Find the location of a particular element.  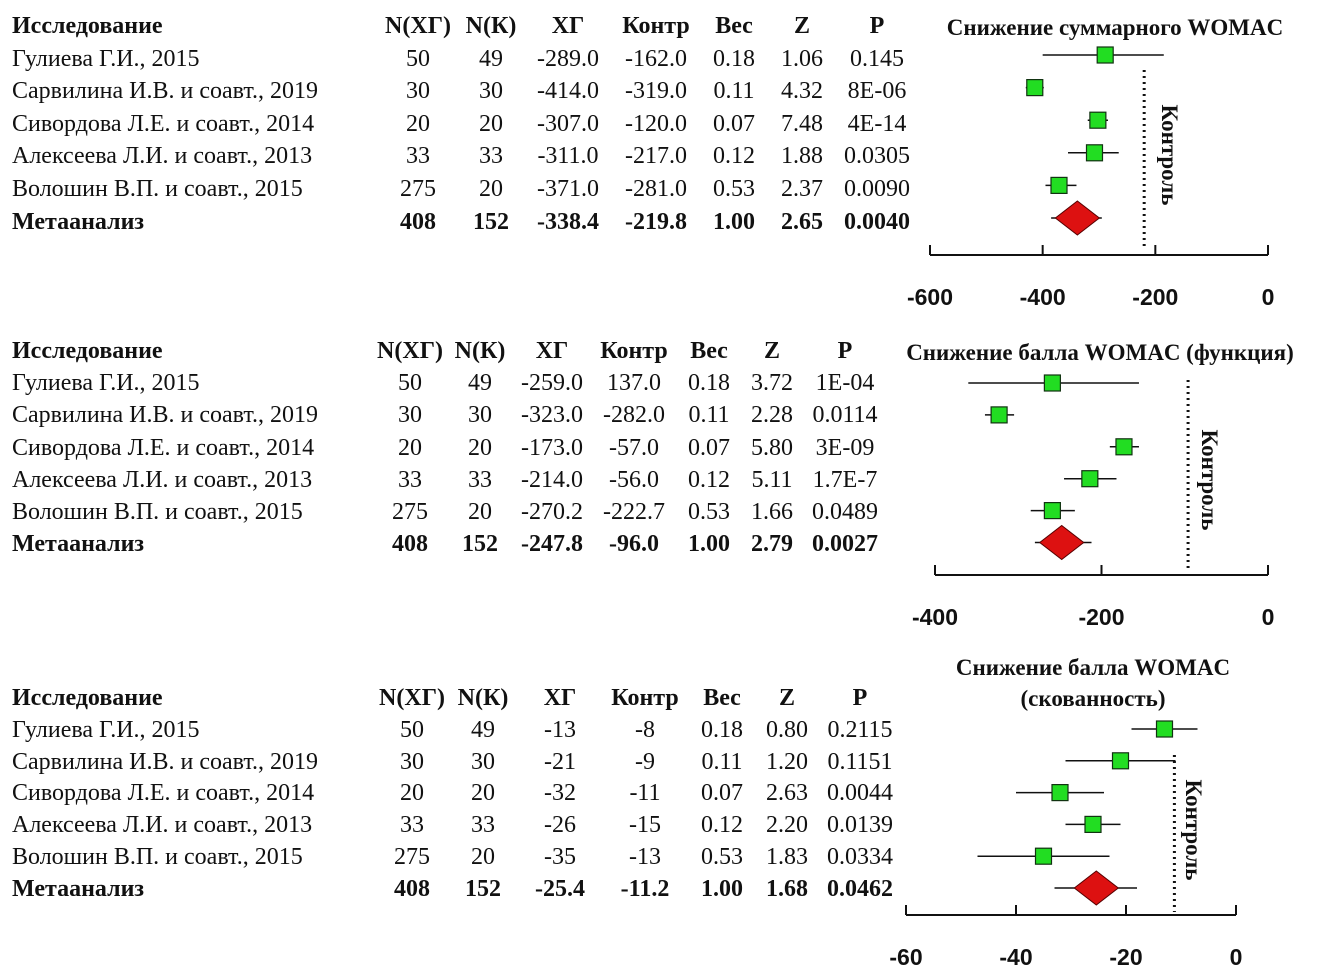

table-cell-p: 0.0040 is located at coordinates (877, 221).